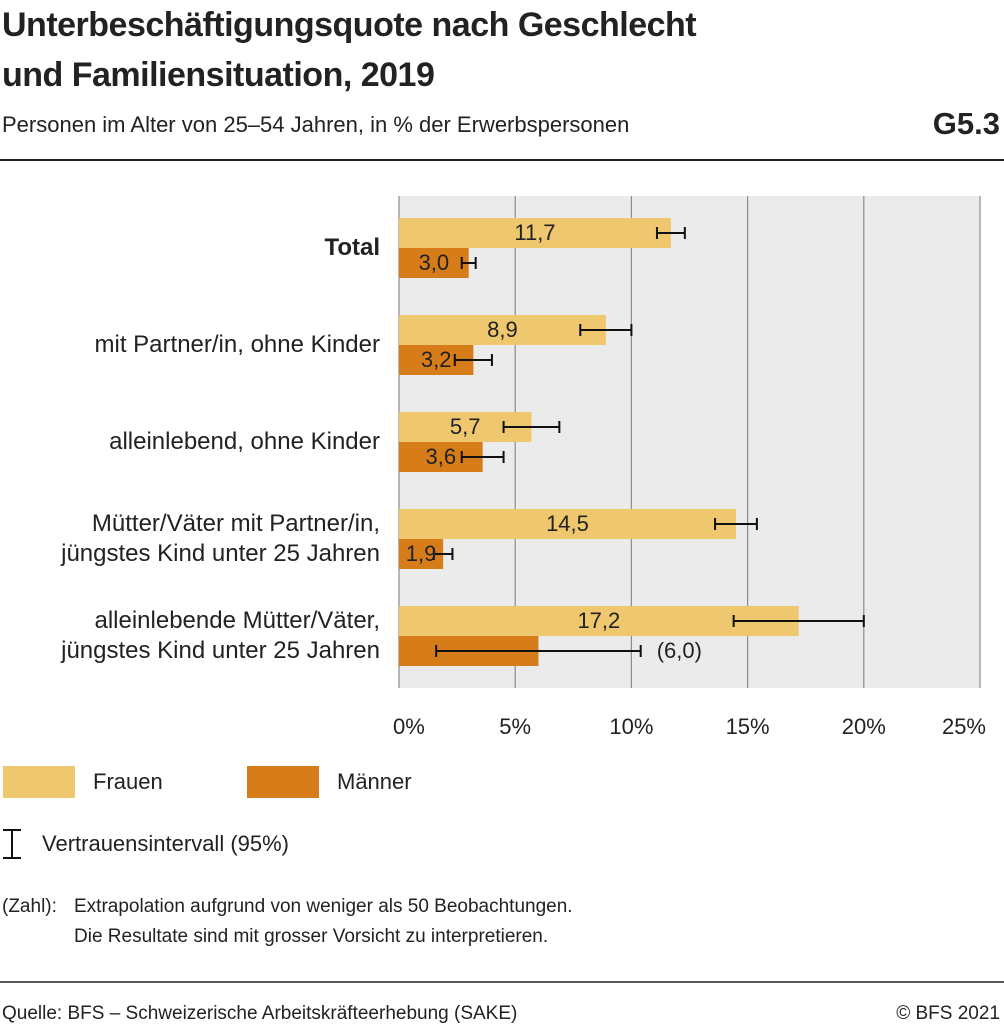  Describe the element at coordinates (465, 426) in the screenshot. I see `value-label: 5,7` at that location.